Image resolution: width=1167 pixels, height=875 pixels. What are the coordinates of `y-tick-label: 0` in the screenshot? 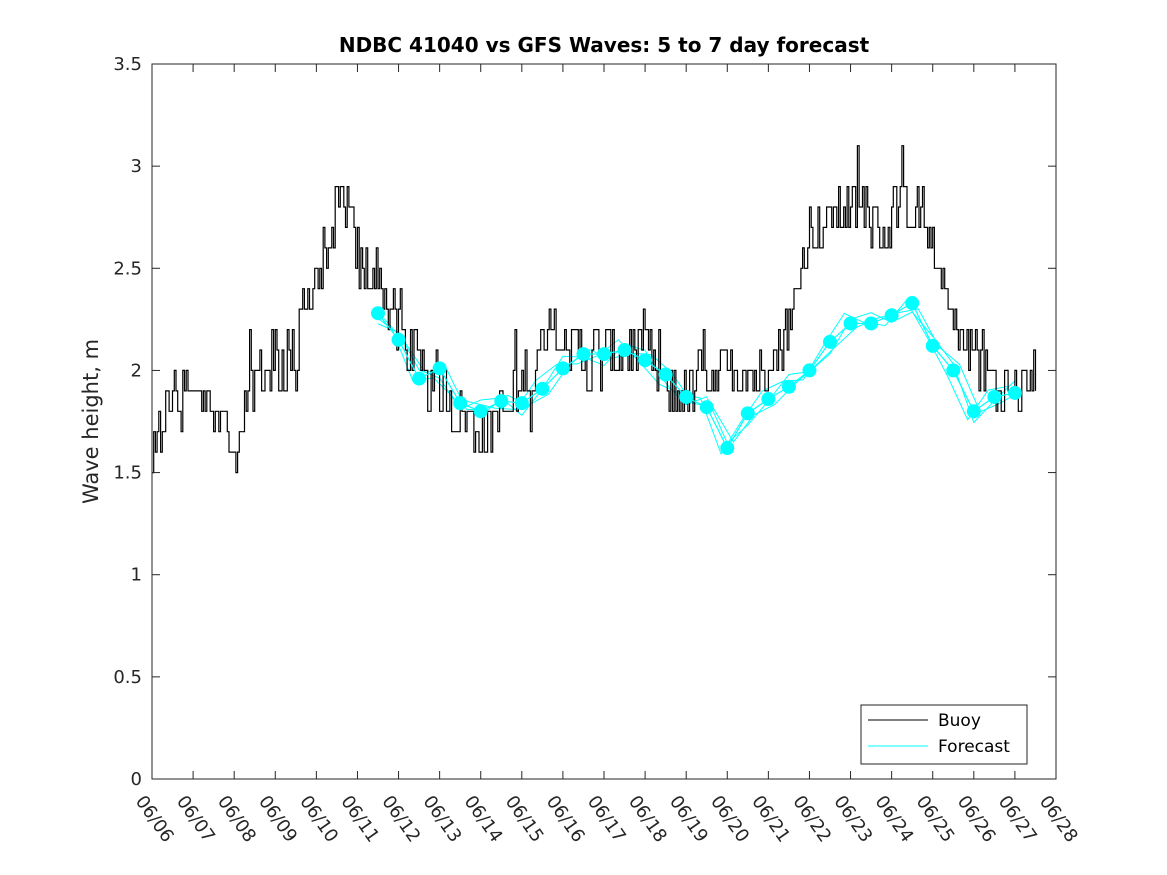 It's located at (136, 779).